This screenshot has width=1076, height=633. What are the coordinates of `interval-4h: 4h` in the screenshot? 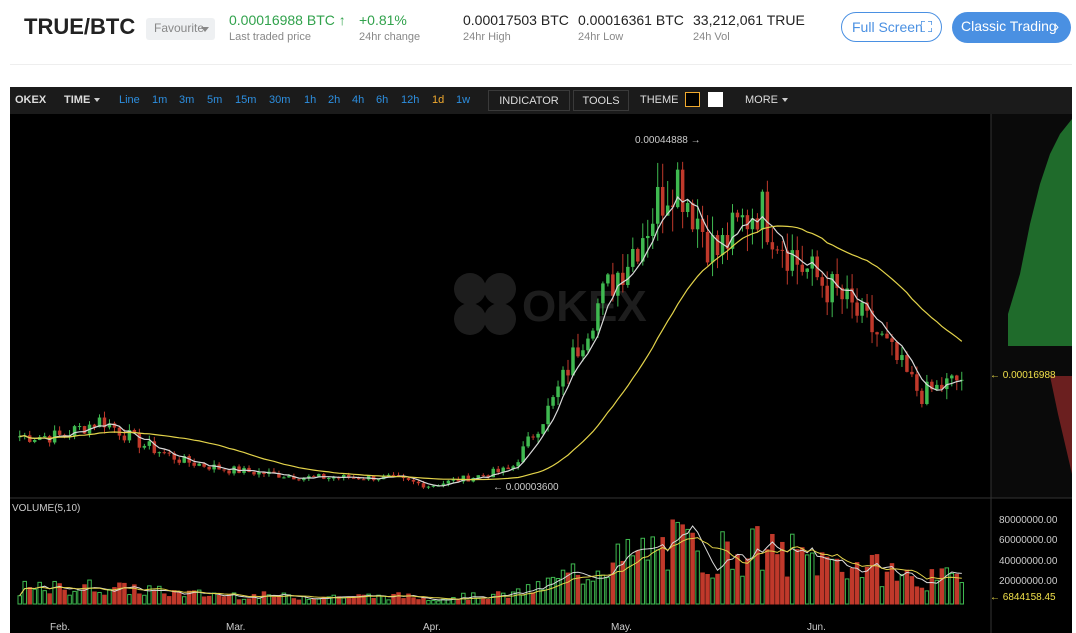 It's located at (358, 100).